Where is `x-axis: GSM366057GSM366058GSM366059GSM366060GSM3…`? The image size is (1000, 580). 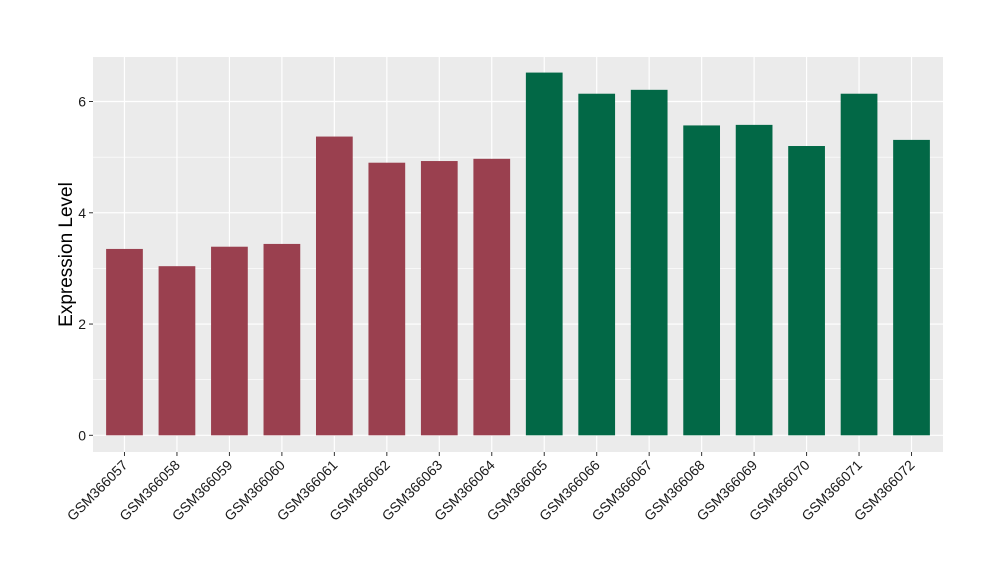
x-axis: GSM366057GSM366058GSM366059GSM366060GSM3… is located at coordinates (491, 488).